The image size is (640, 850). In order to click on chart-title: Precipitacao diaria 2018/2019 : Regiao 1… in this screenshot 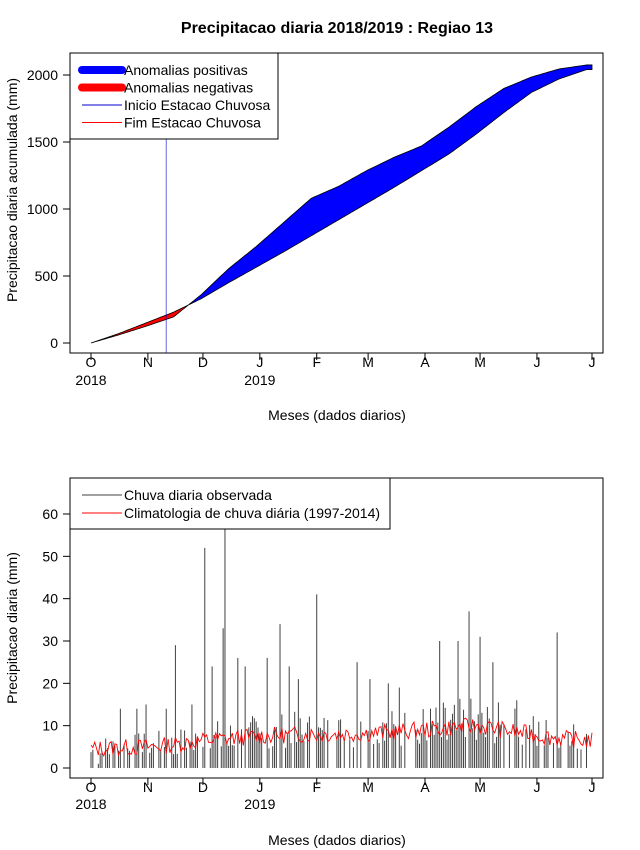, I will do `click(337, 28)`.